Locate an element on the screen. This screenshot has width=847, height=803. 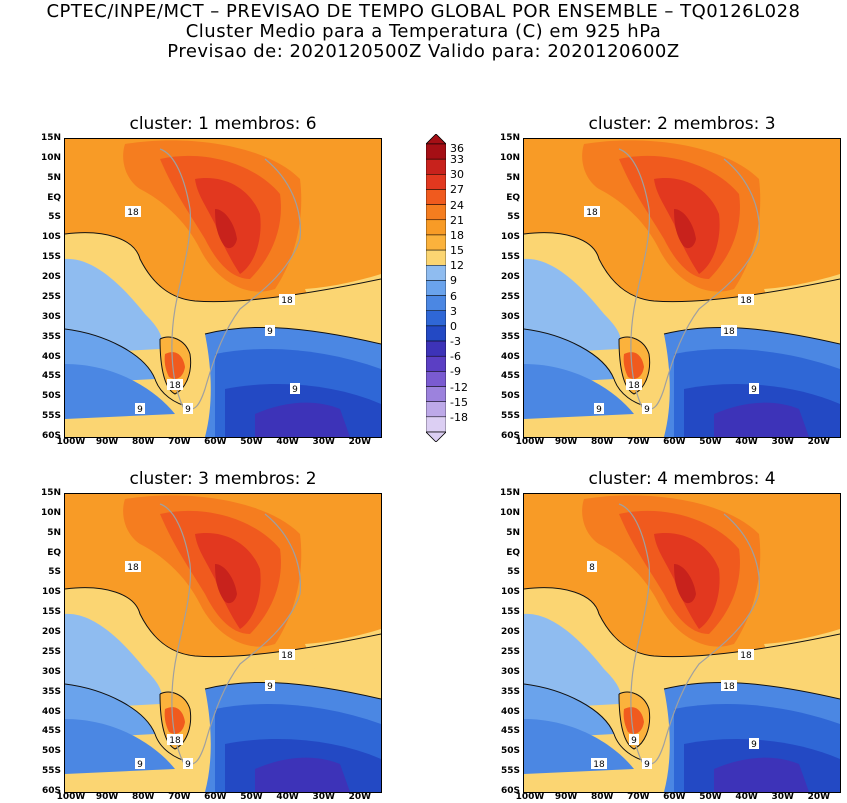
lat-label: 60S is located at coordinates (51, 436).